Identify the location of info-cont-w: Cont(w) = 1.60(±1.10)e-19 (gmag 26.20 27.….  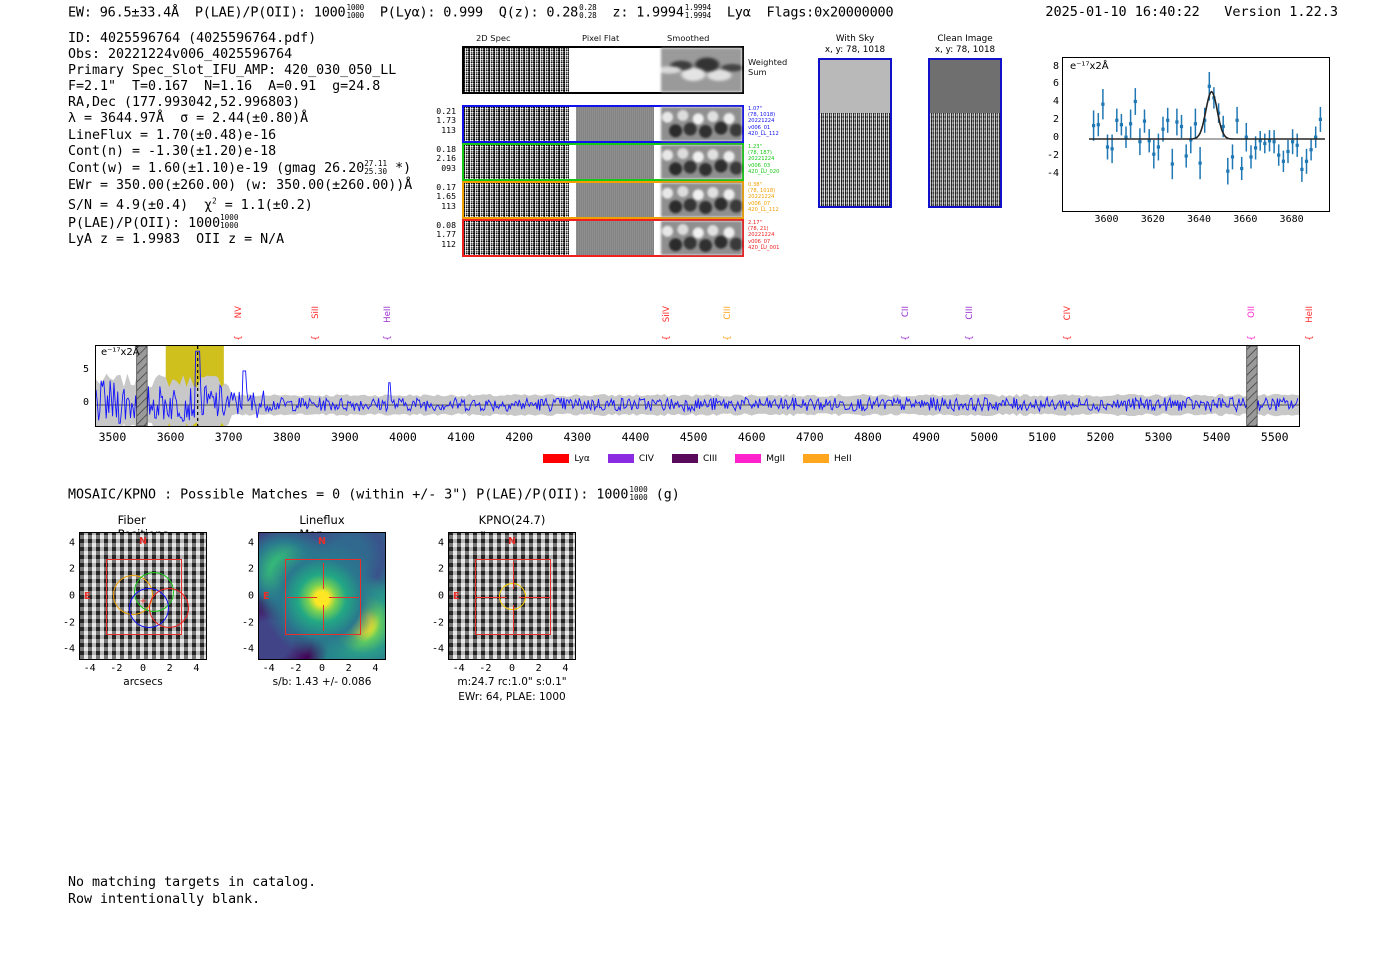
(240, 167).